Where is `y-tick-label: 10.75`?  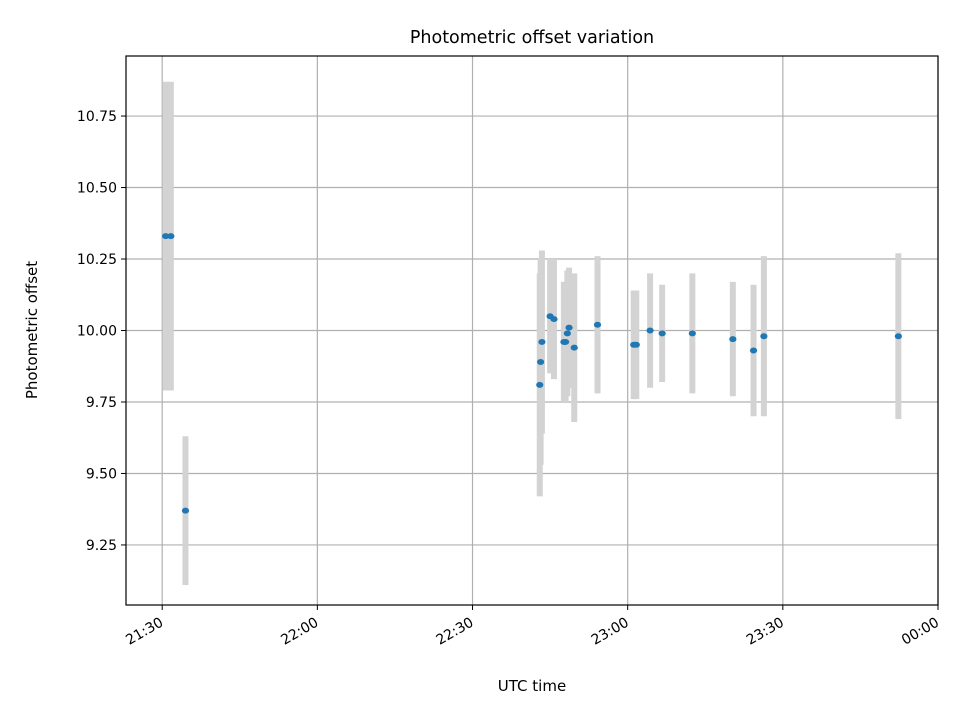 y-tick-label: 10.75 is located at coordinates (97, 117).